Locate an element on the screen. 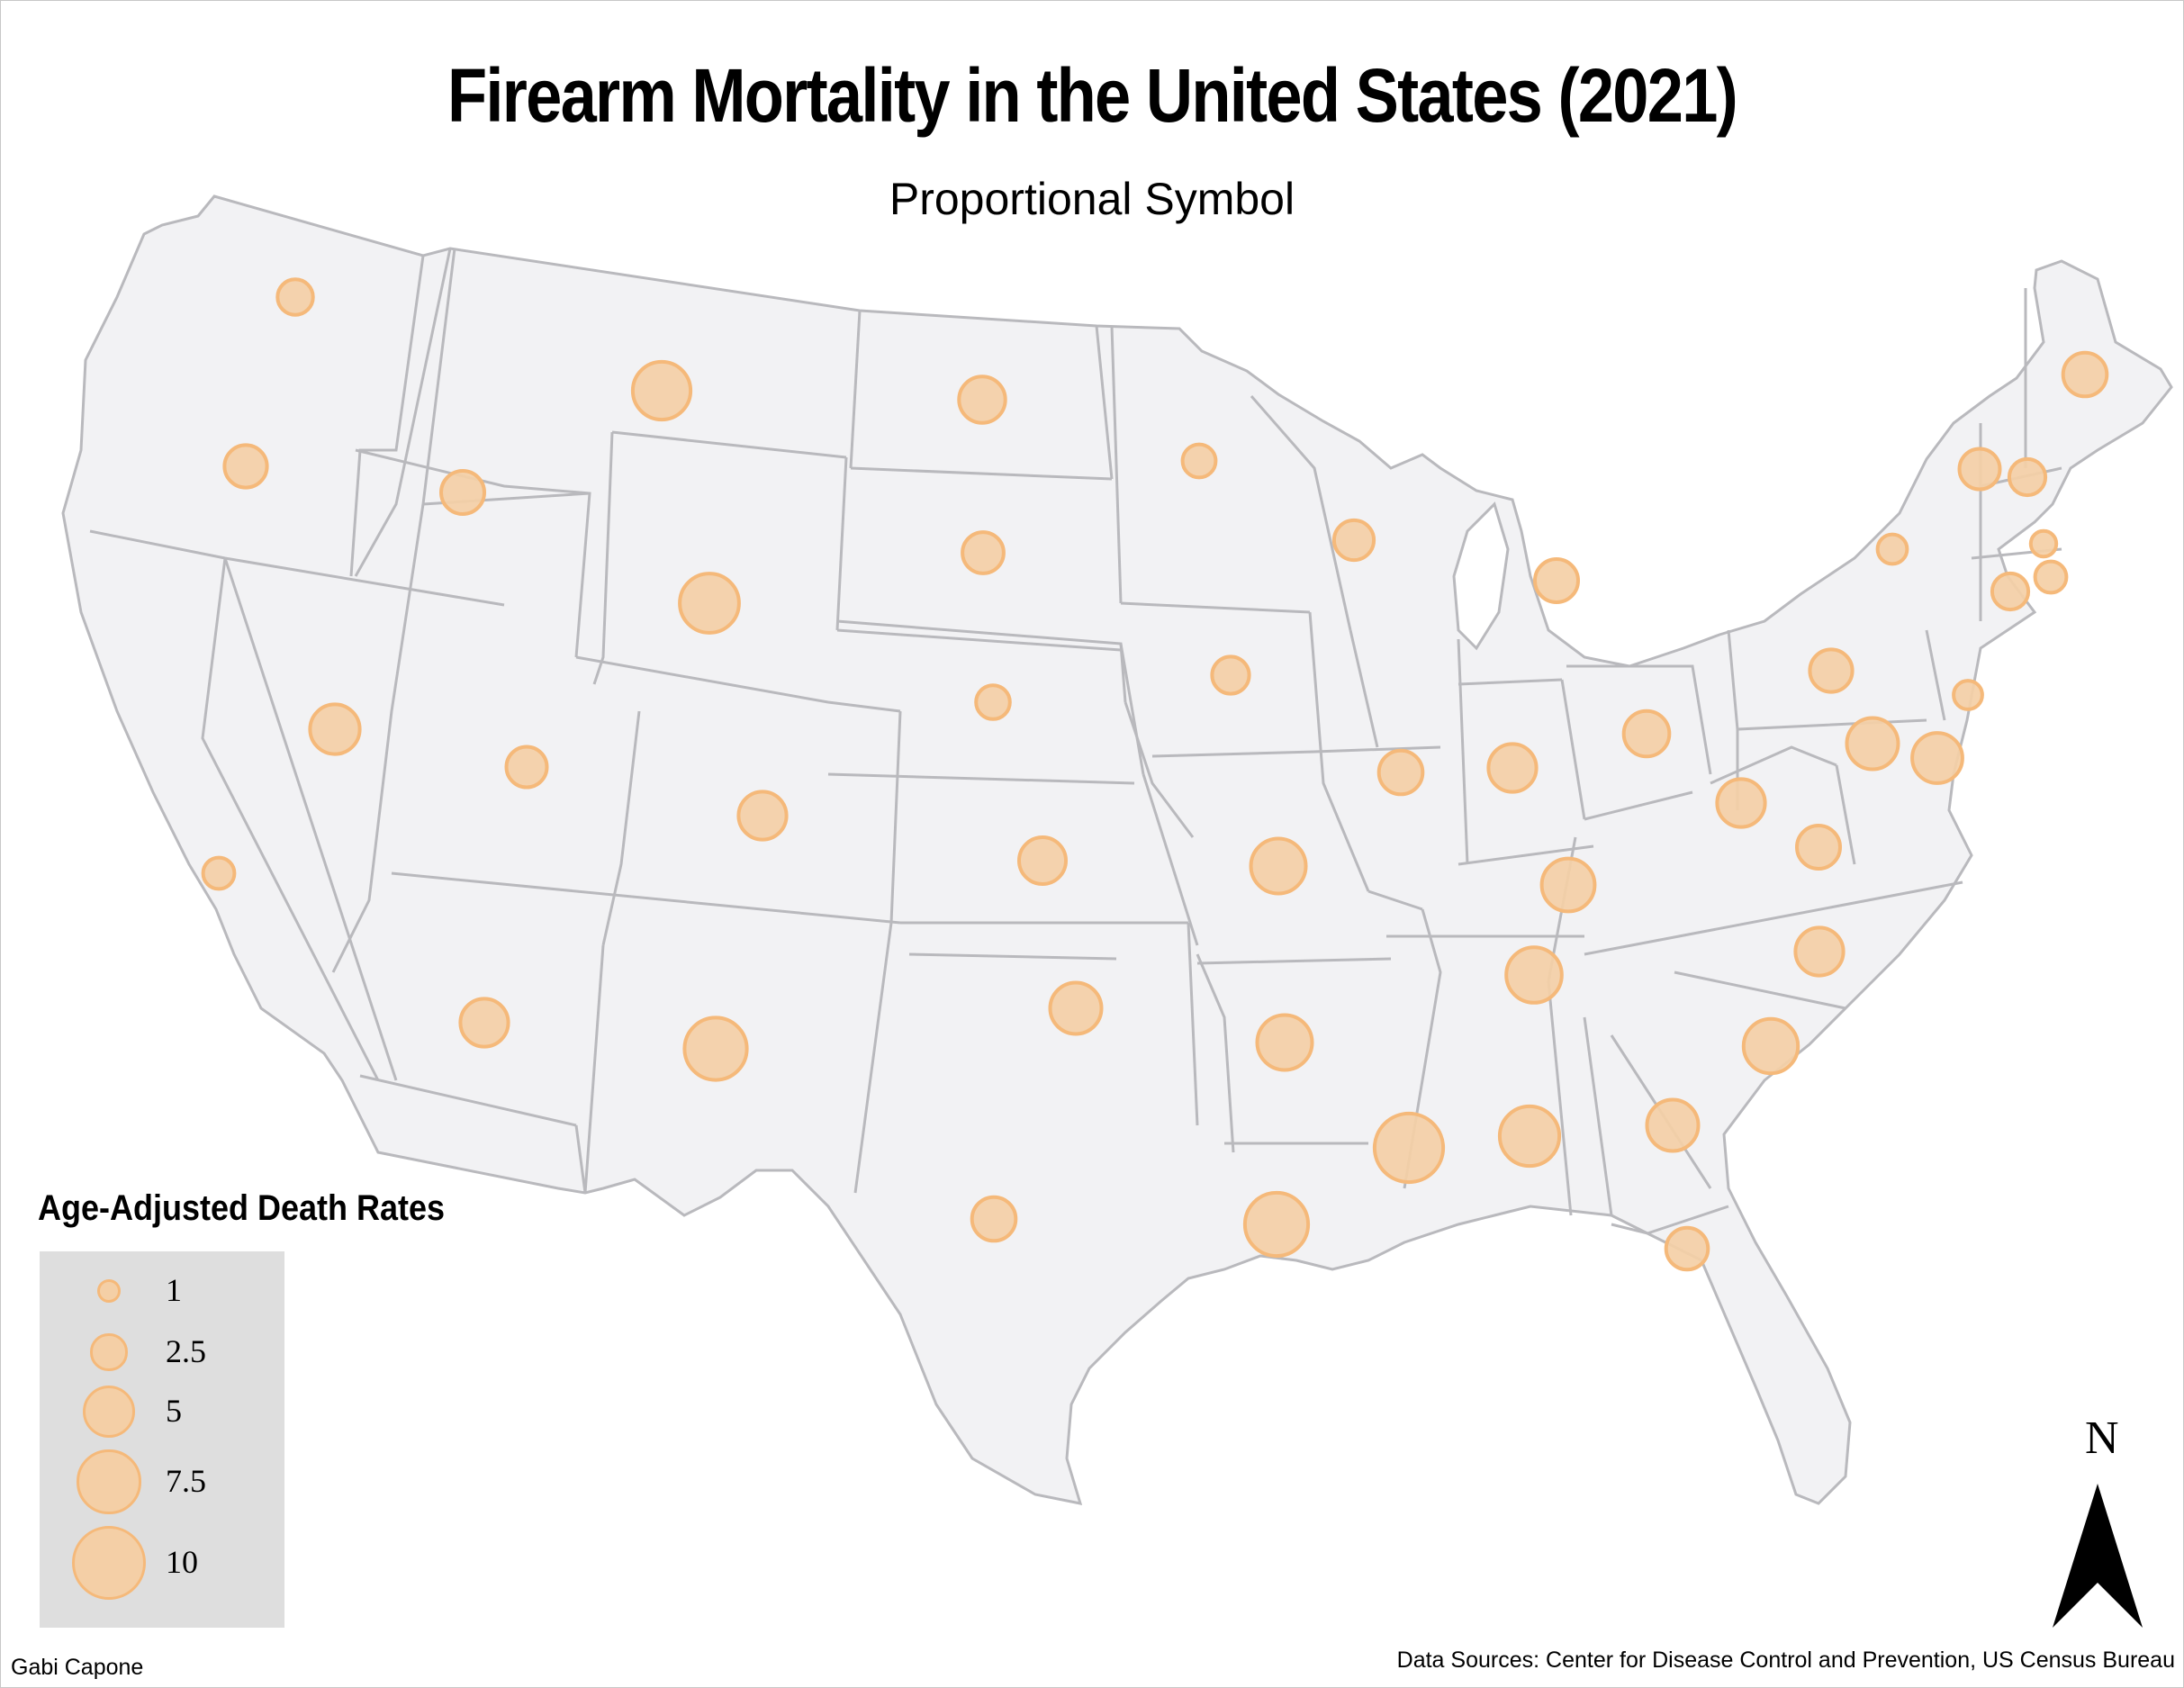 This screenshot has width=2184, height=1688. symbol-illinois is located at coordinates (1400, 772).